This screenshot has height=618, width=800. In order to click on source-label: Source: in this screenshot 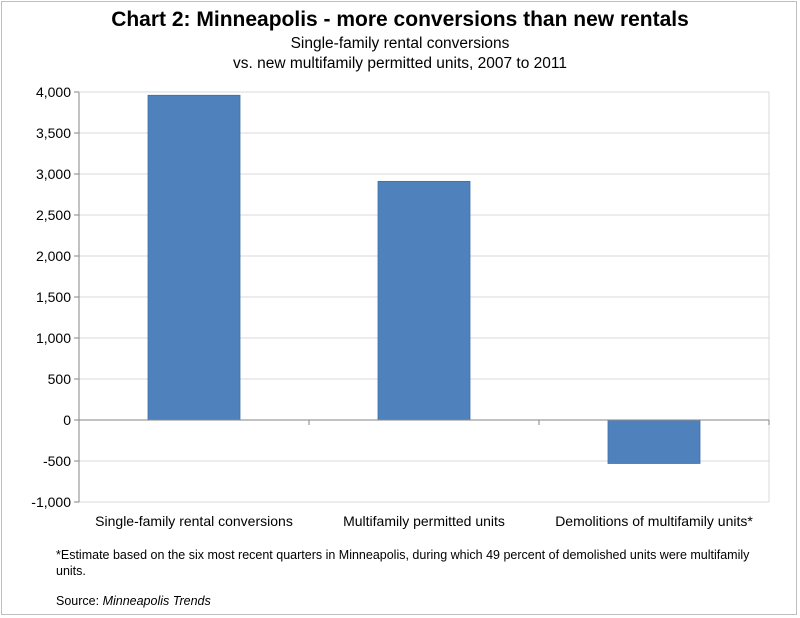, I will do `click(79, 601)`.